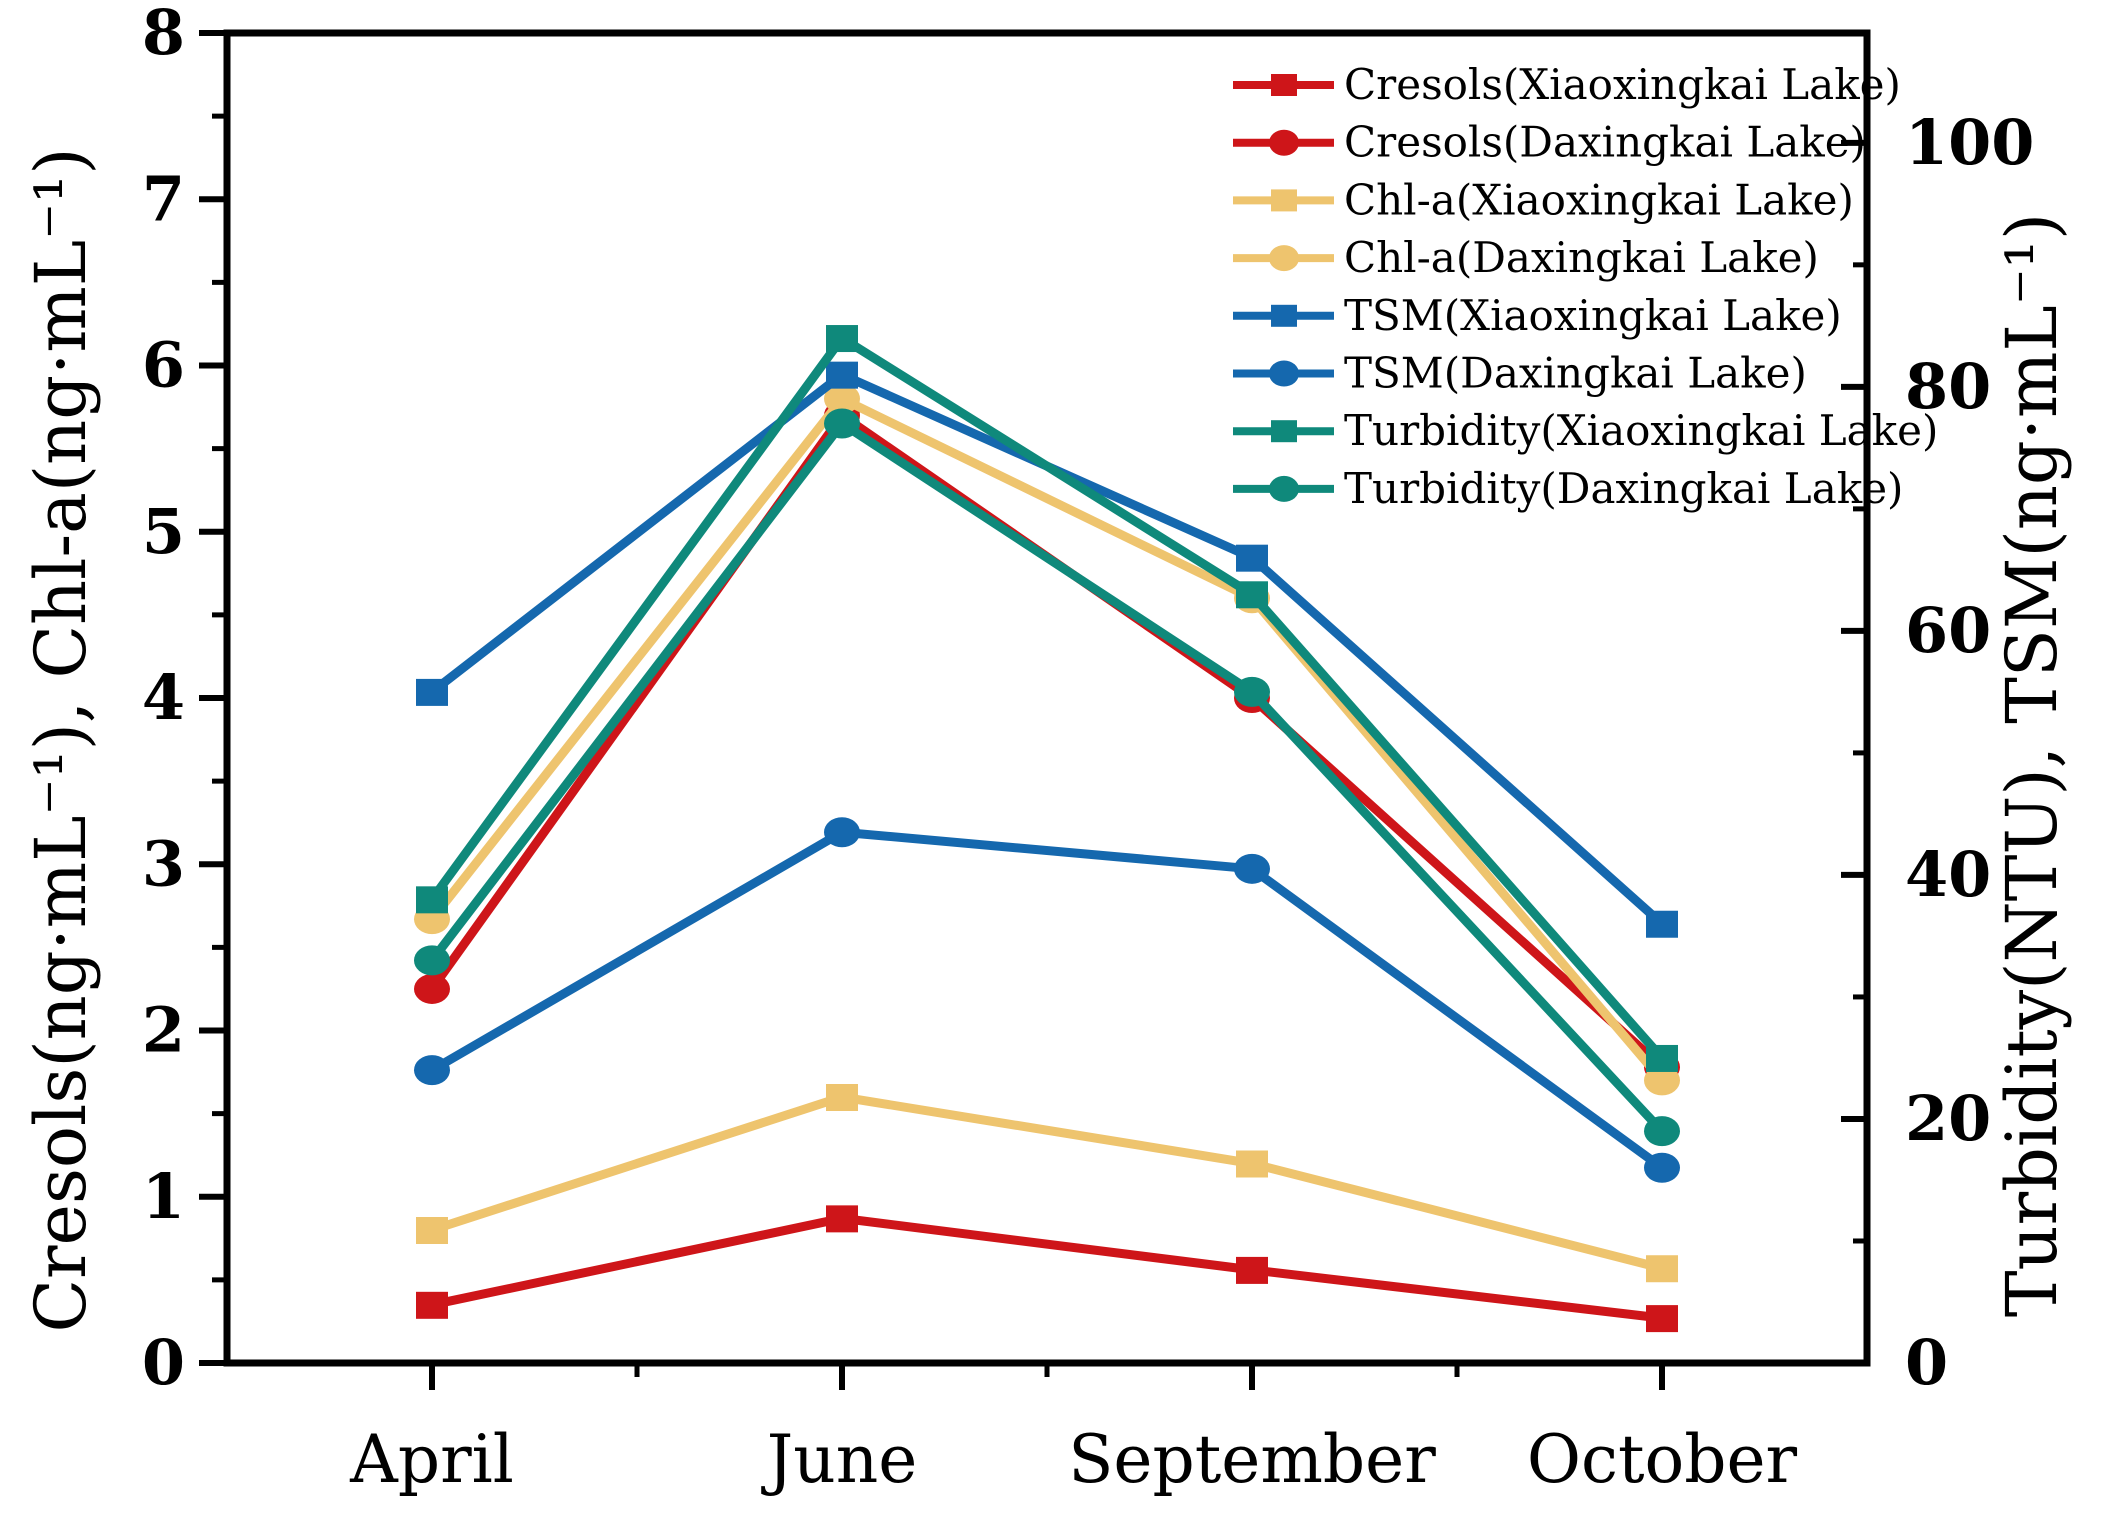 The image size is (2120, 1514). What do you see at coordinates (1948, 386) in the screenshot?
I see `y-axis-right-tick-label: 80` at bounding box center [1948, 386].